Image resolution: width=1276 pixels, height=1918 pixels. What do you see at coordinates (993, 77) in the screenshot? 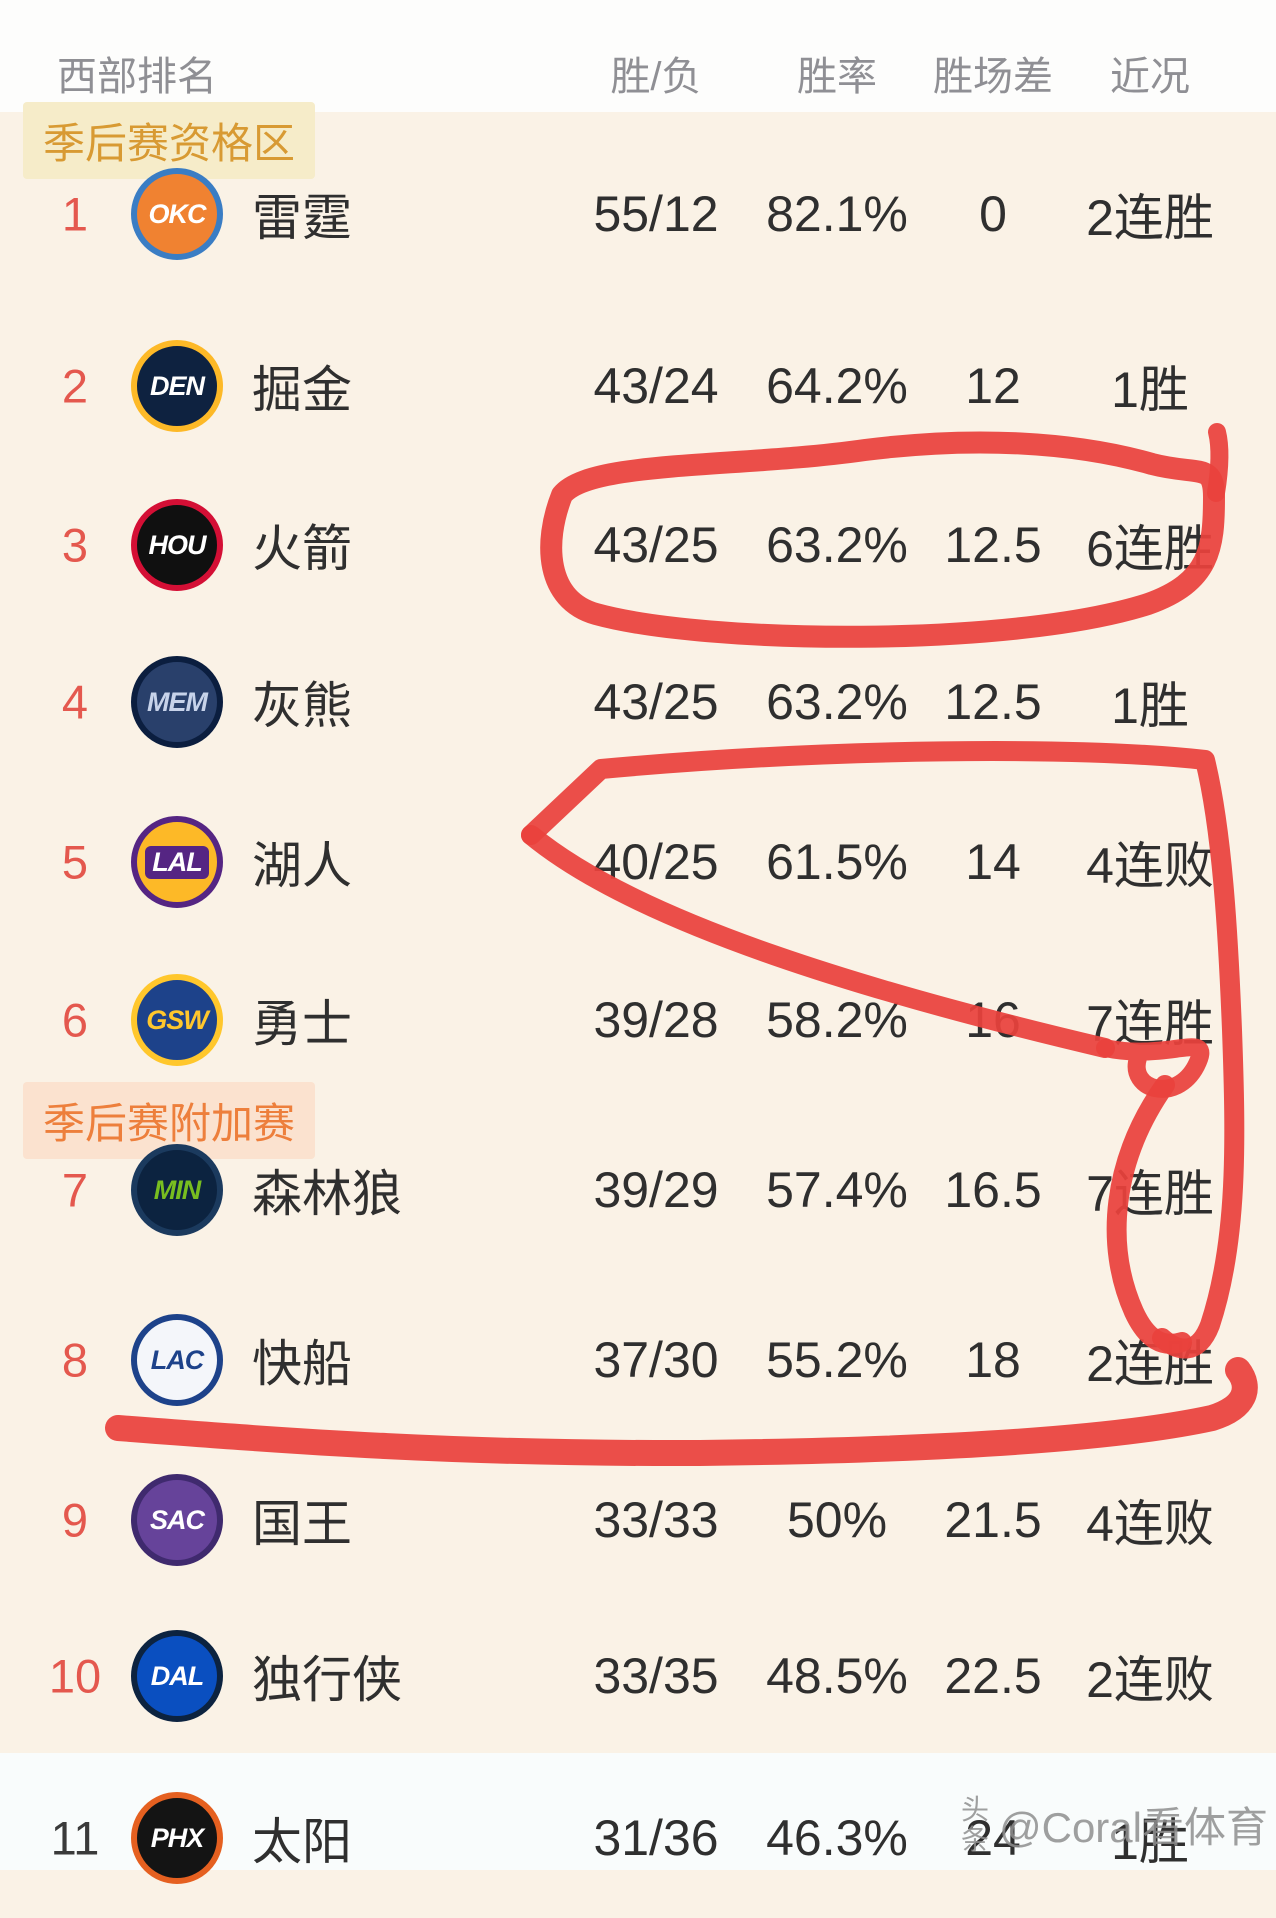
I see `column-header-gamesbehind: 胜场差` at bounding box center [993, 77].